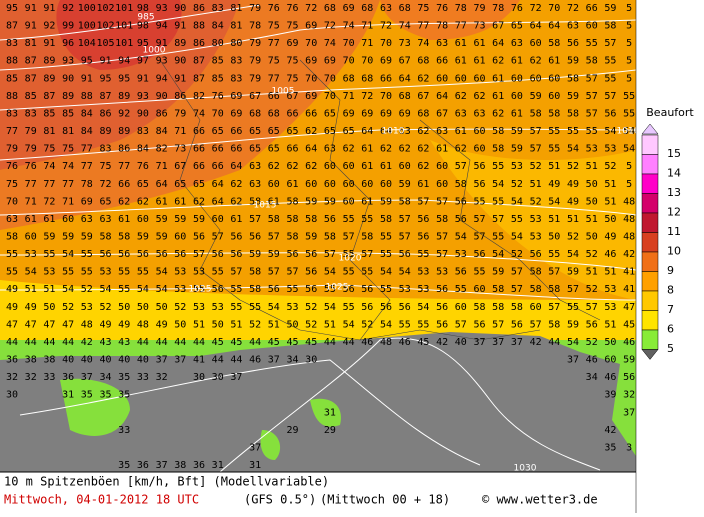  I want to click on legend-label: 5, so click(670, 348).